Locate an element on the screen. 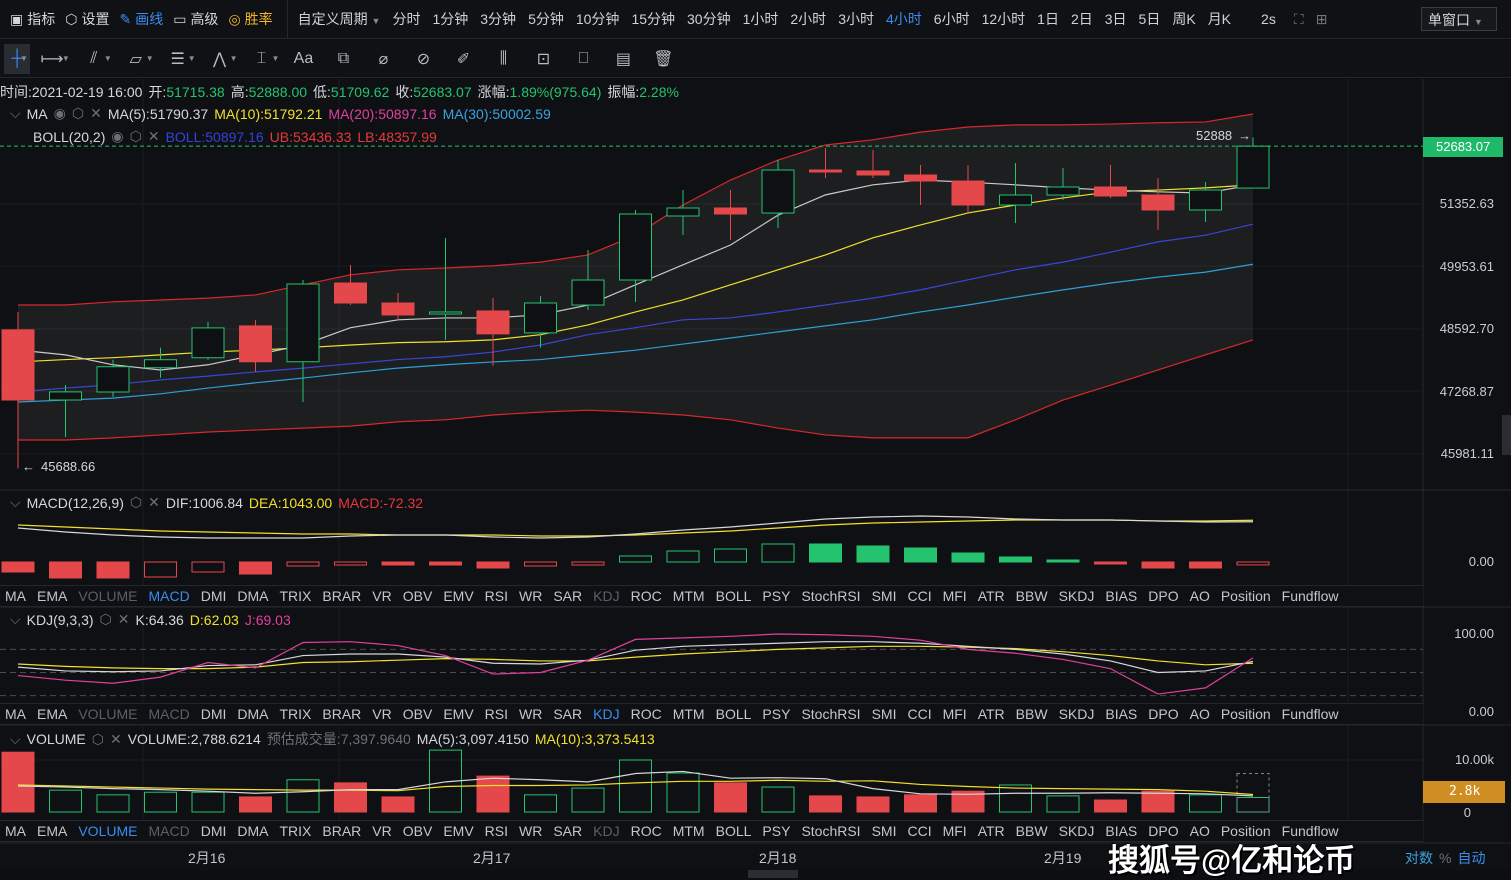  period-12: 12小时 is located at coordinates (1003, 19).